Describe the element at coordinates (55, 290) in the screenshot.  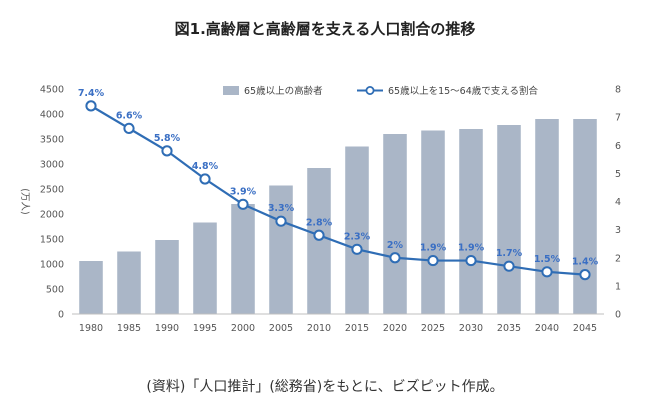
I see `y-tick-label: 500` at that location.